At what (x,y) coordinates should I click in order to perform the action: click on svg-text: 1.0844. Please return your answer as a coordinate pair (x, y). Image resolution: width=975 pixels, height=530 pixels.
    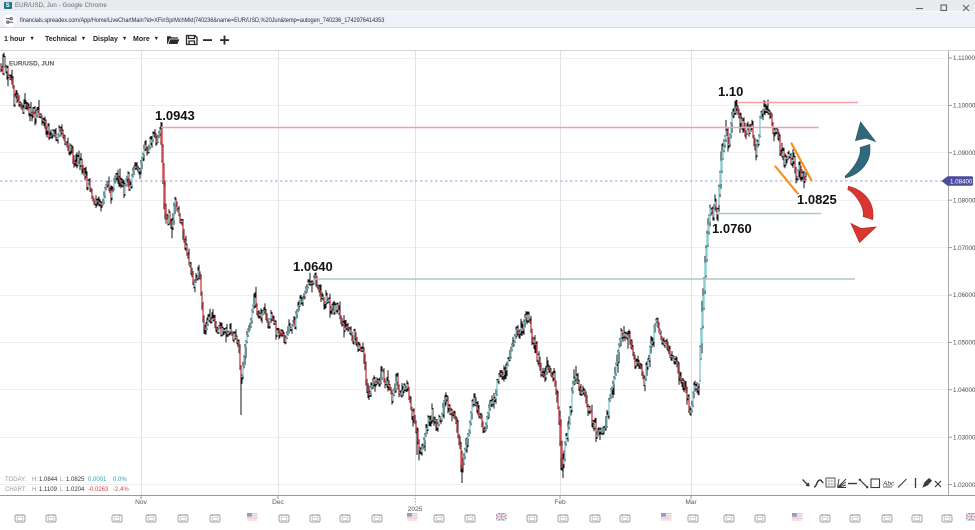
    Looking at the image, I should click on (48, 480).